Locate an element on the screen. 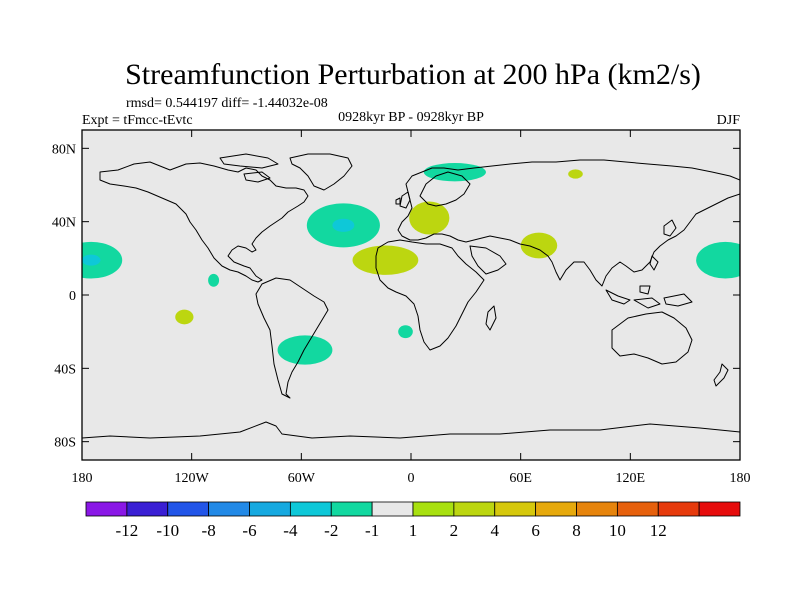  y-tick-label: 40S is located at coordinates (65, 369).